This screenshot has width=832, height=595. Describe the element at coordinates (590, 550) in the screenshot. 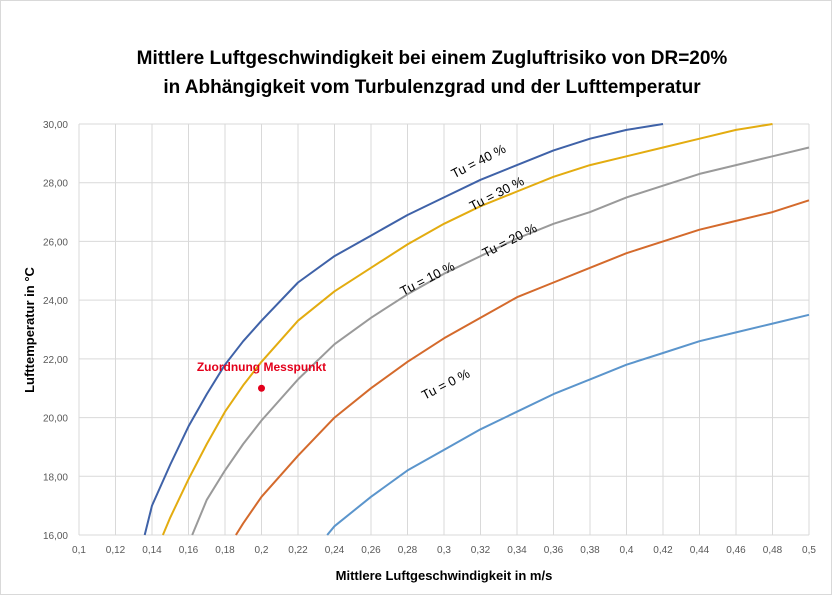

I see `x-tick-label: 0,38` at that location.